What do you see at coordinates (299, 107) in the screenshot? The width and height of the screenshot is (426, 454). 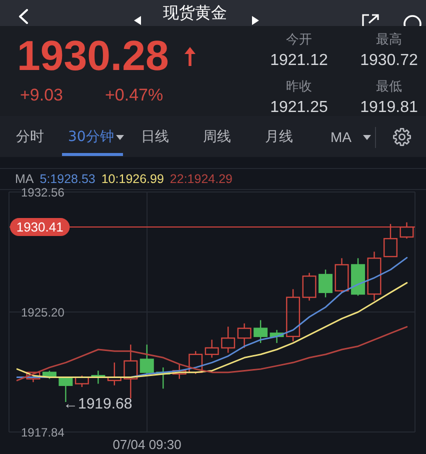 I see `text: 1921.25` at bounding box center [299, 107].